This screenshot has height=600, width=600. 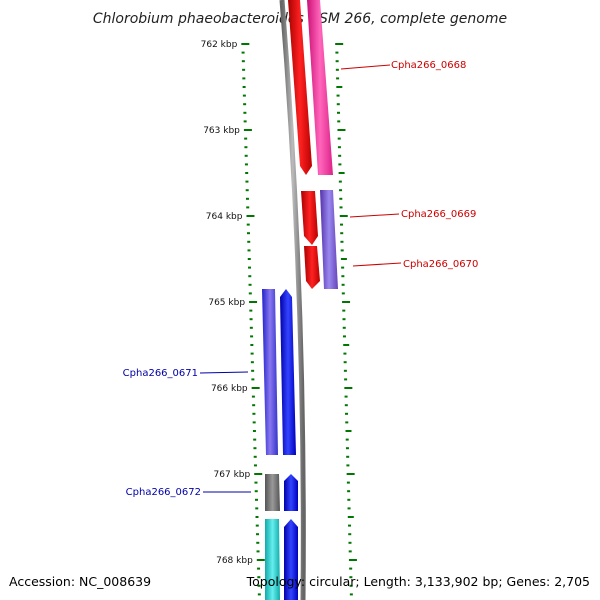 I want to click on reverse-strand-features, so click(x=280, y=444).